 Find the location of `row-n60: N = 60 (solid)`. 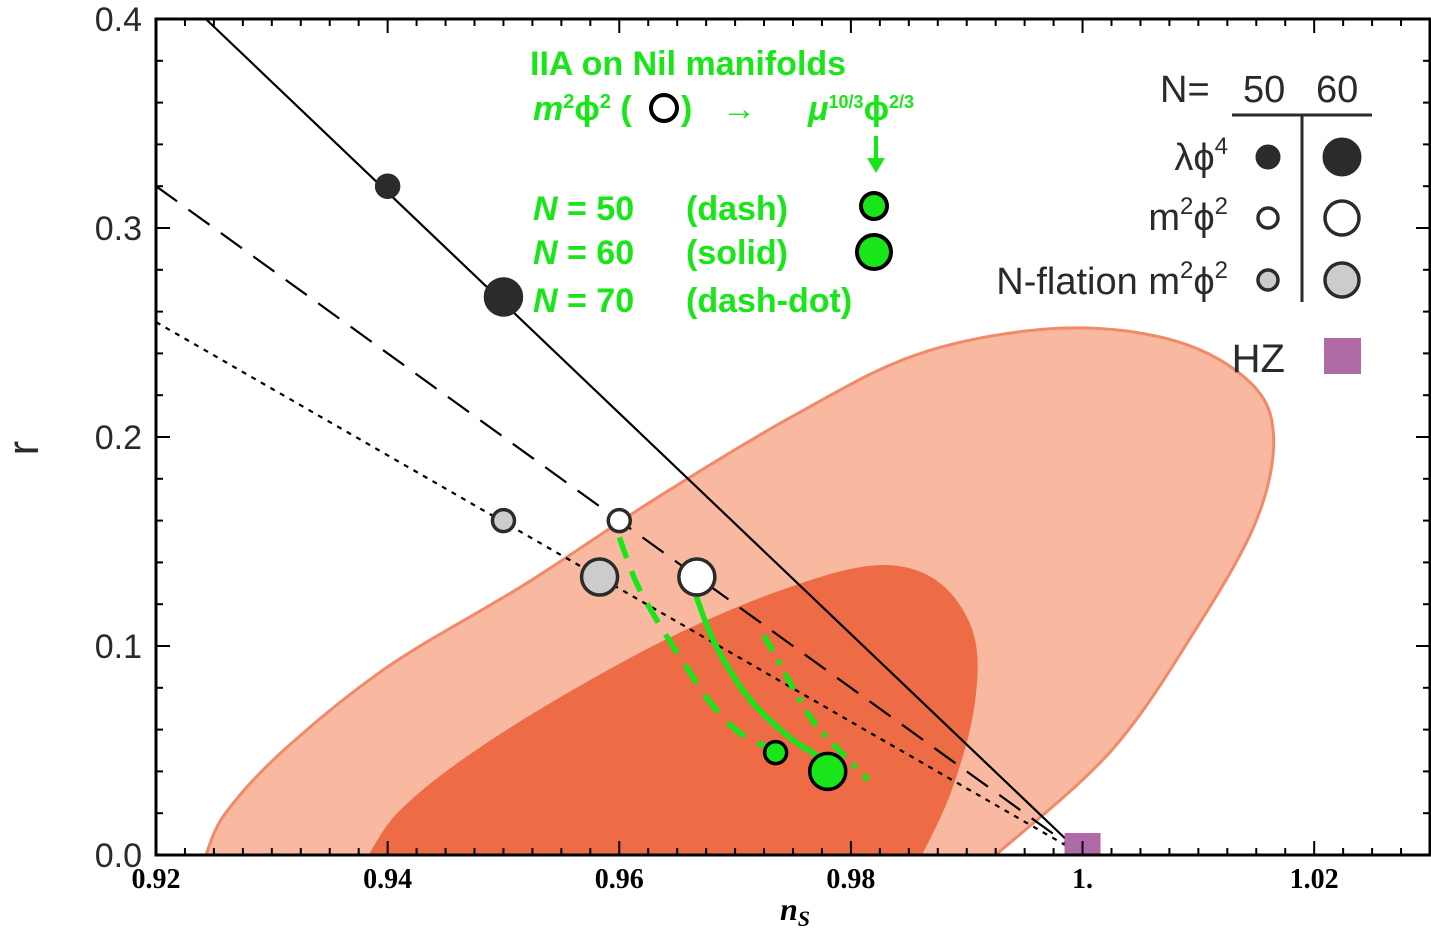

row-n60: N = 60 (solid) is located at coordinates (660, 253).